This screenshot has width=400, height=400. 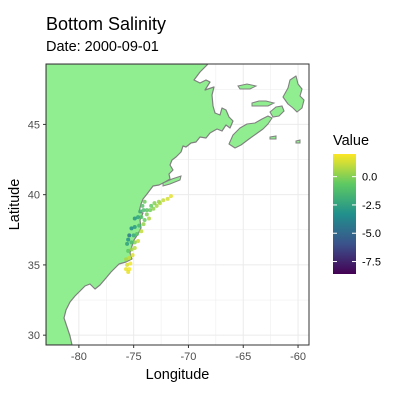 I want to click on x-tick-label: -80, so click(x=79, y=357).